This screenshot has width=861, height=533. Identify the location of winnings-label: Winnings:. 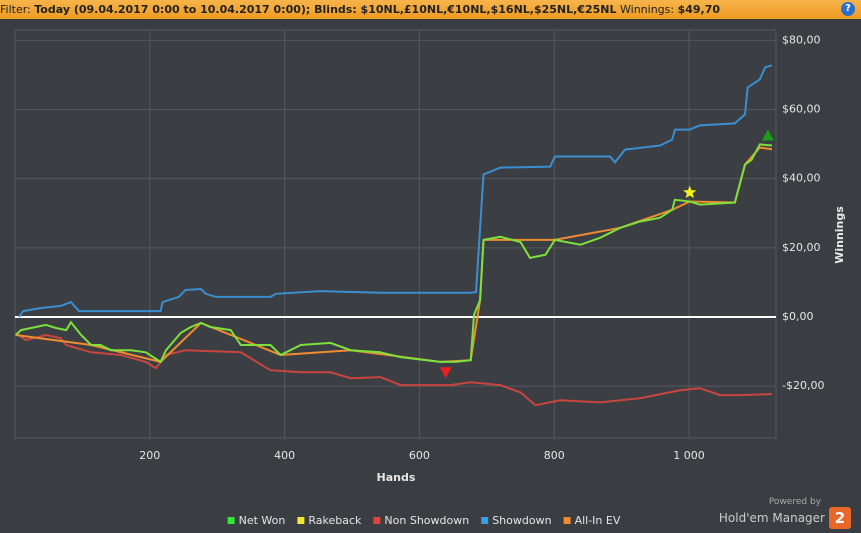
(647, 9).